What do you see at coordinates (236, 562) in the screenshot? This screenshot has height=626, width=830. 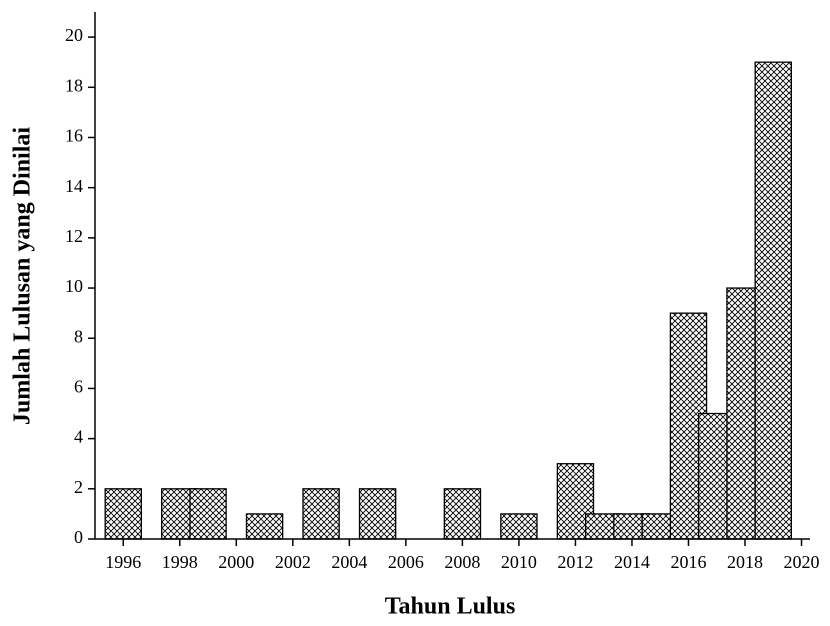 I see `x-tick-label: 2000` at bounding box center [236, 562].